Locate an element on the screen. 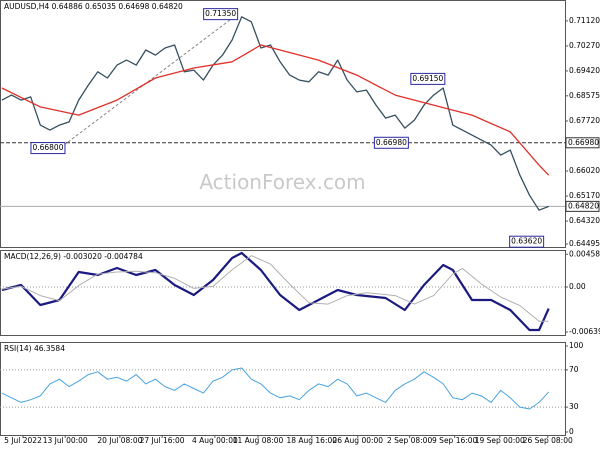  x-tick-label: 13 Jul 00:00 is located at coordinates (65, 440).